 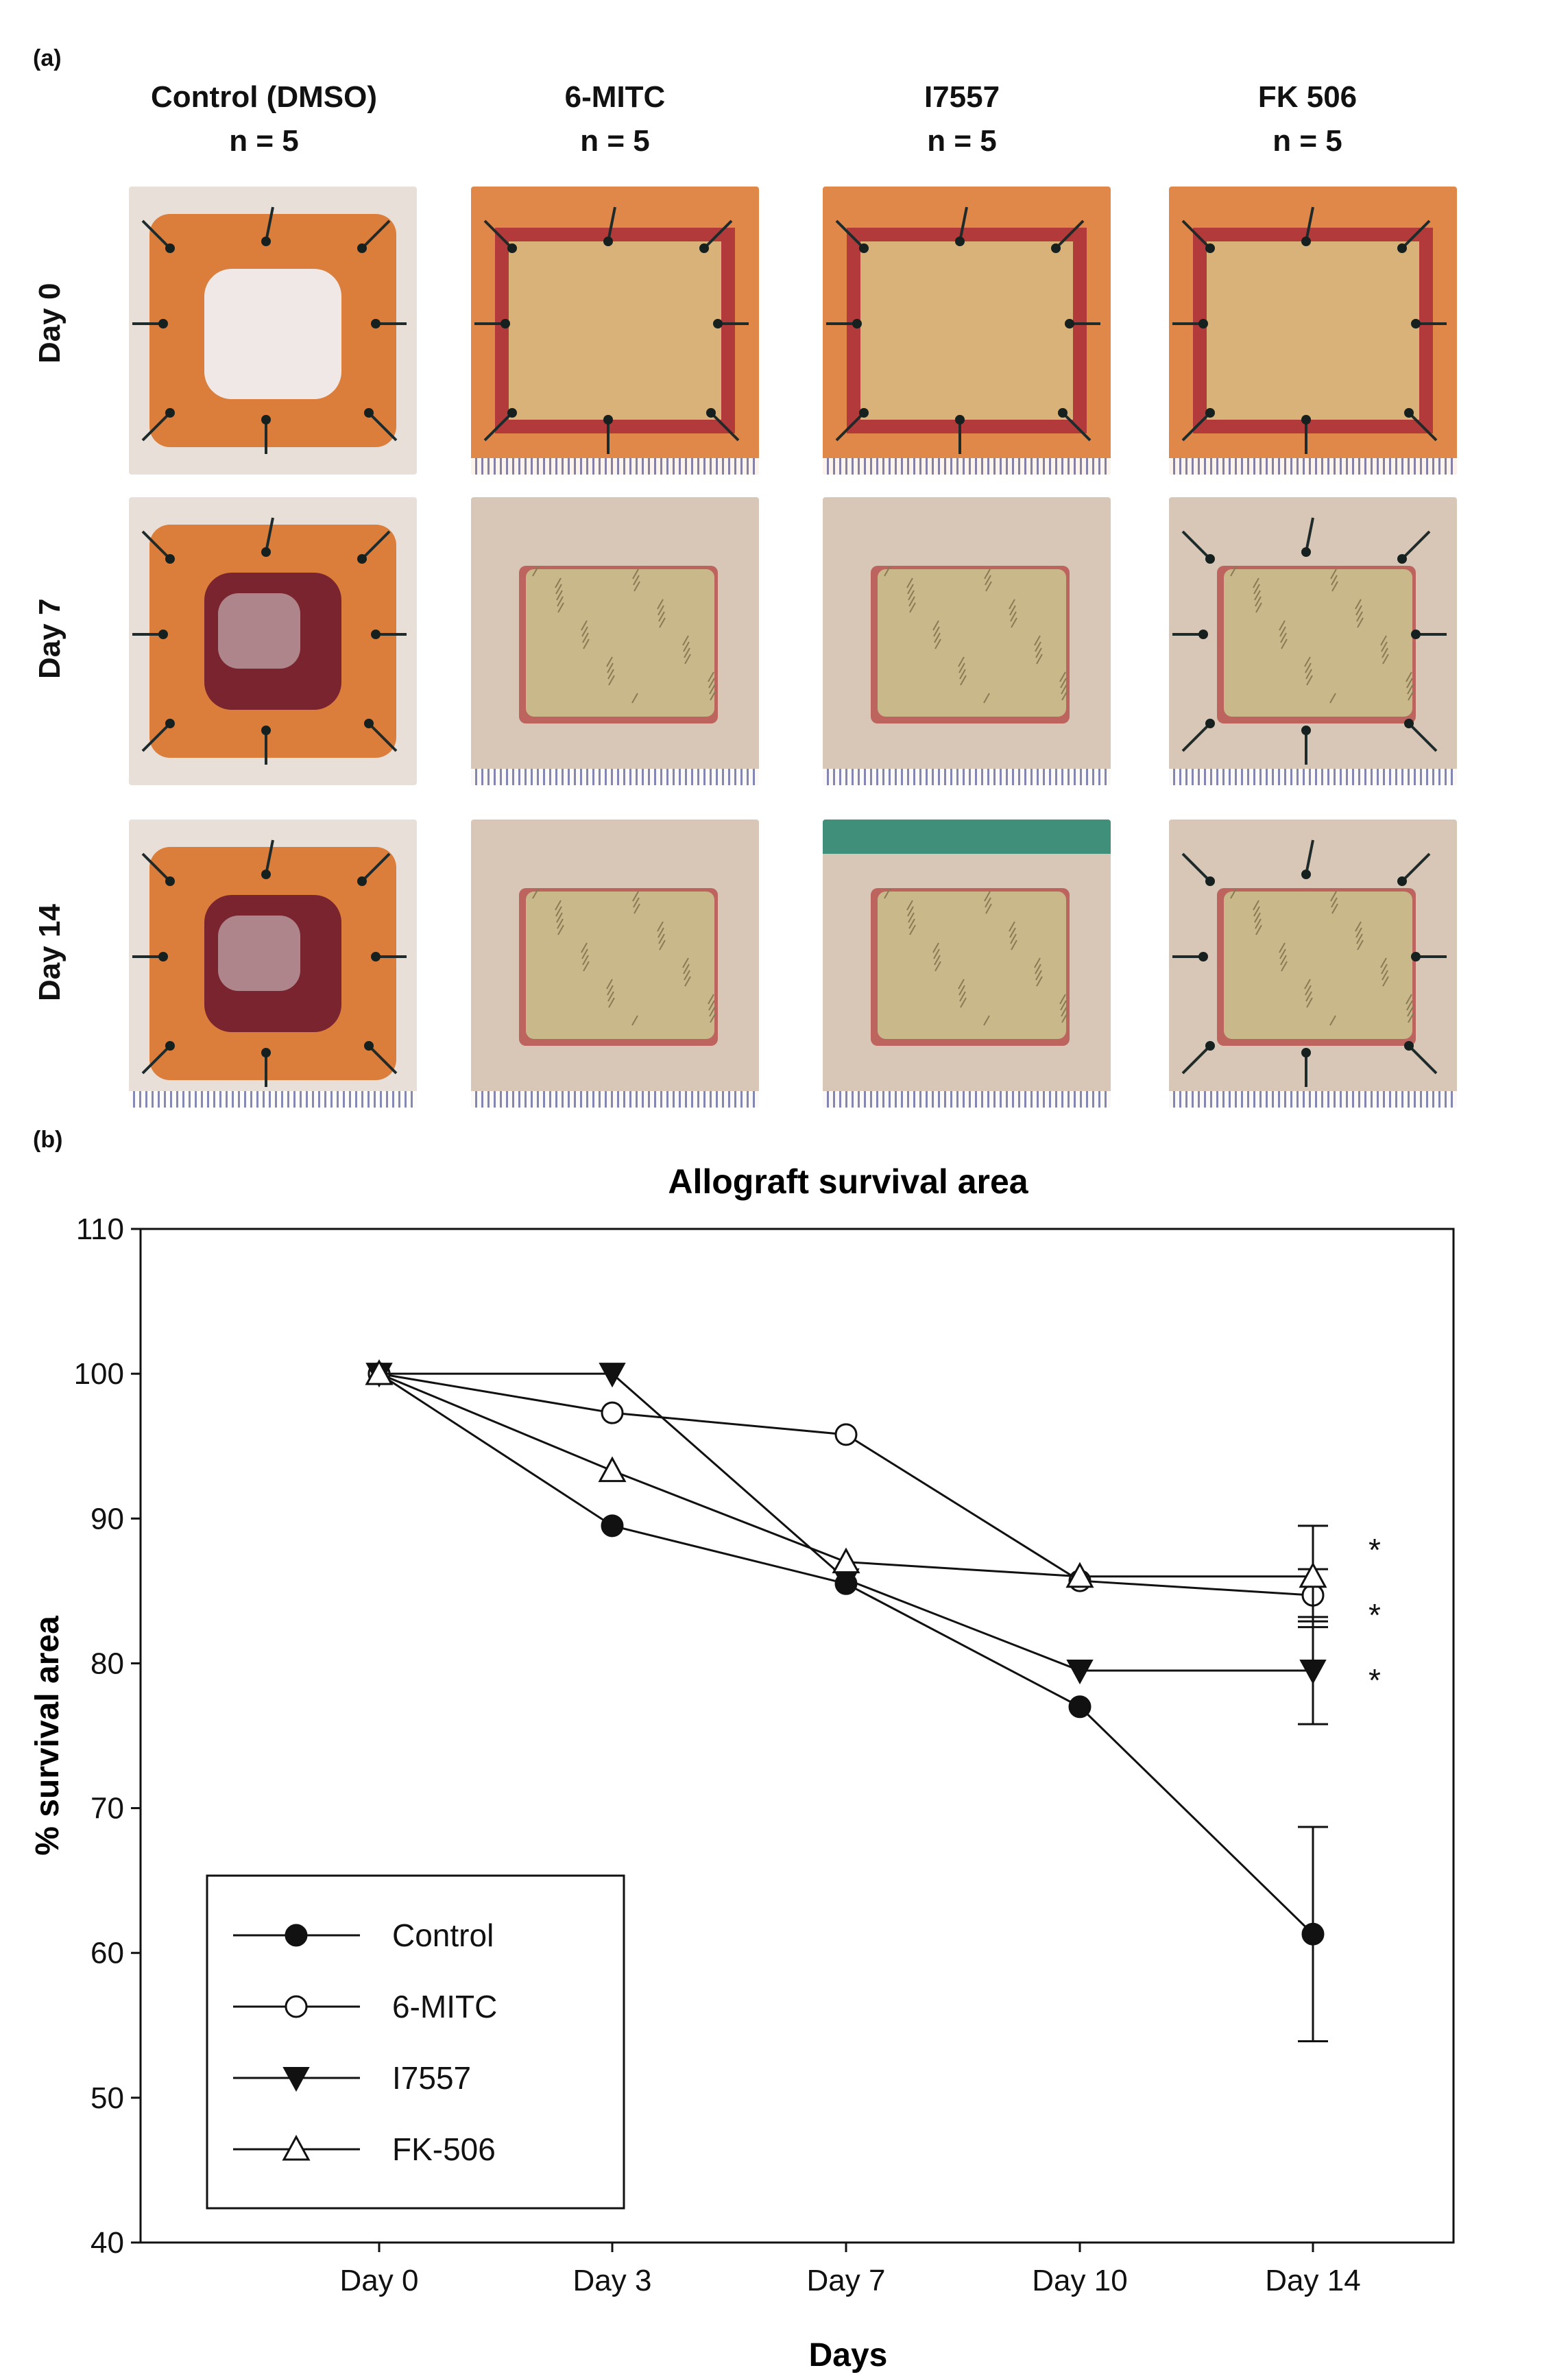 I want to click on column-title: 6-MITC, so click(x=615, y=97).